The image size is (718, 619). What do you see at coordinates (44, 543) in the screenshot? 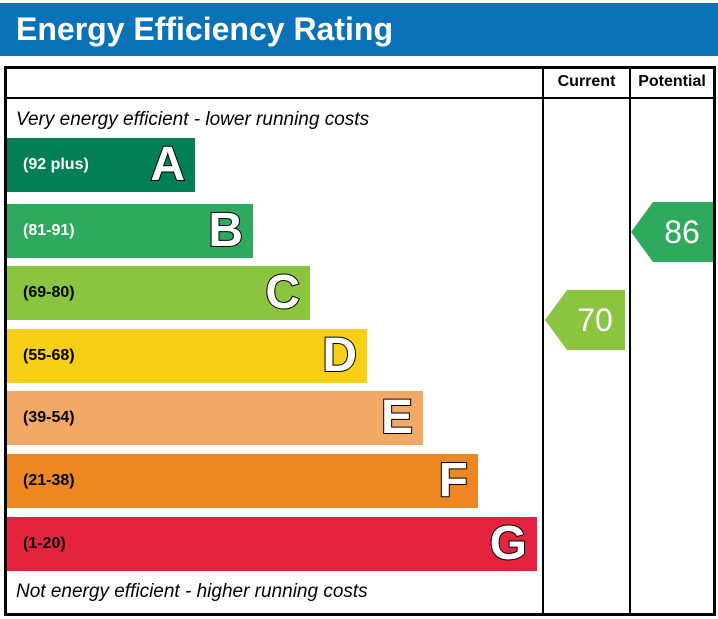
I see `band-range-label: (1-20)` at bounding box center [44, 543].